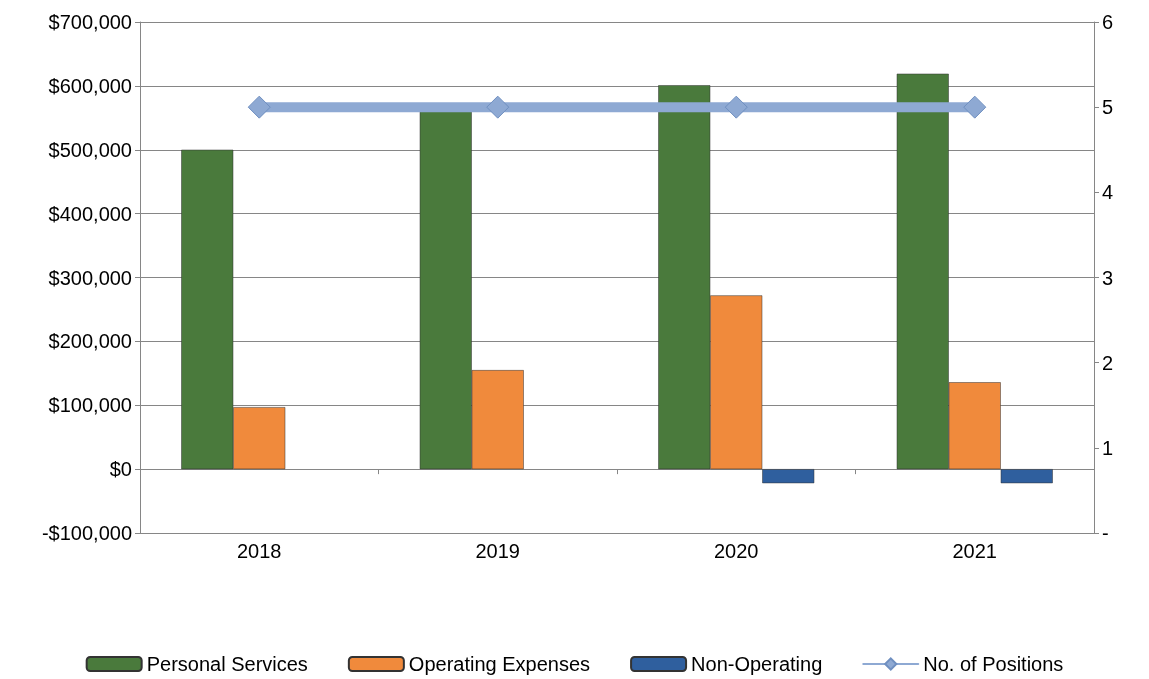 The height and width of the screenshot is (679, 1149). Describe the element at coordinates (993, 664) in the screenshot. I see `legend-label: No. of Positions` at that location.